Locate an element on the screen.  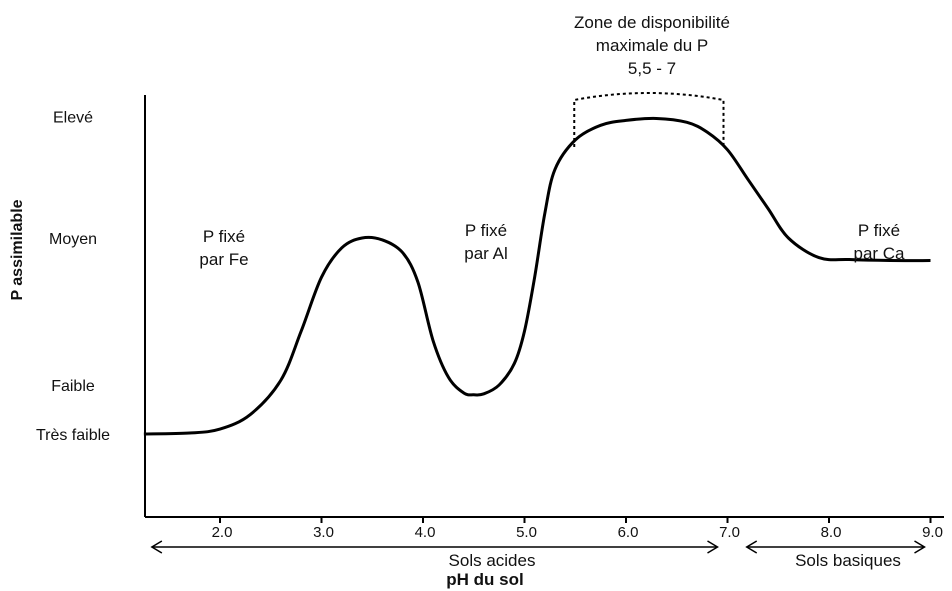
x-tick-label: 8.0 is located at coordinates (831, 532).